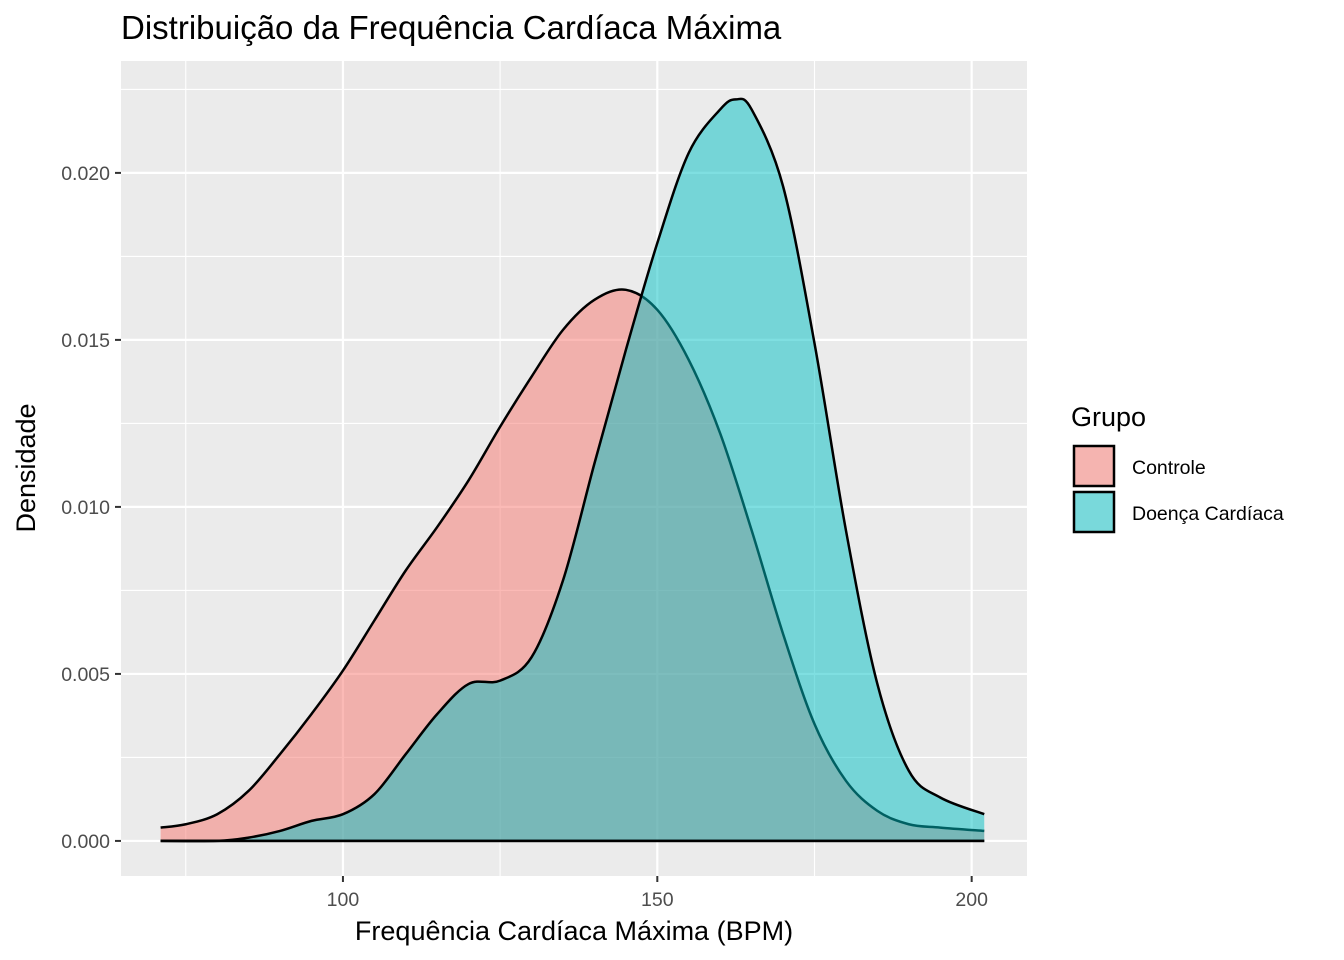 Image resolution: width=1344 pixels, height=960 pixels. I want to click on x-axis: 100 150 200, so click(657, 893).